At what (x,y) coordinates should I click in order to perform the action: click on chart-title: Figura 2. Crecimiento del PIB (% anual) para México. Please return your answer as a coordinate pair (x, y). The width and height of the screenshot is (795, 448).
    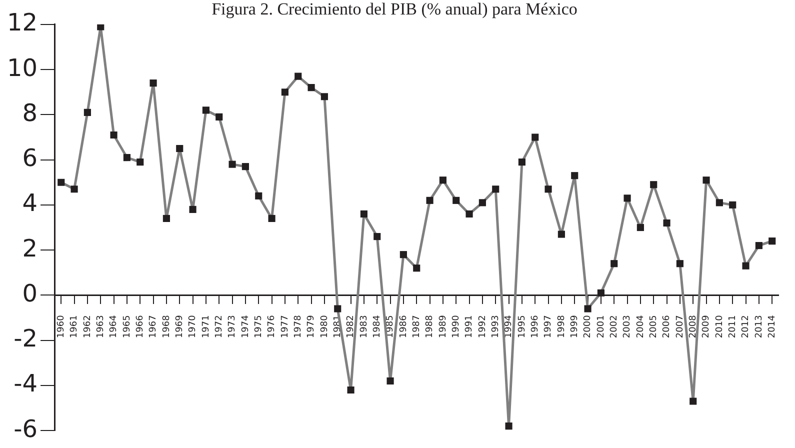
    Looking at the image, I should click on (395, 9).